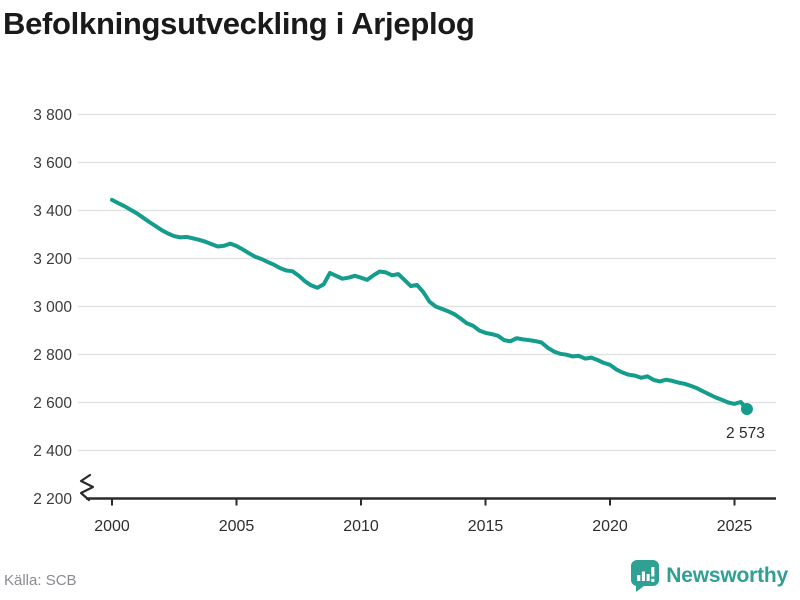 This screenshot has height=600, width=800. I want to click on source-label: Källa: SCB, so click(40, 580).